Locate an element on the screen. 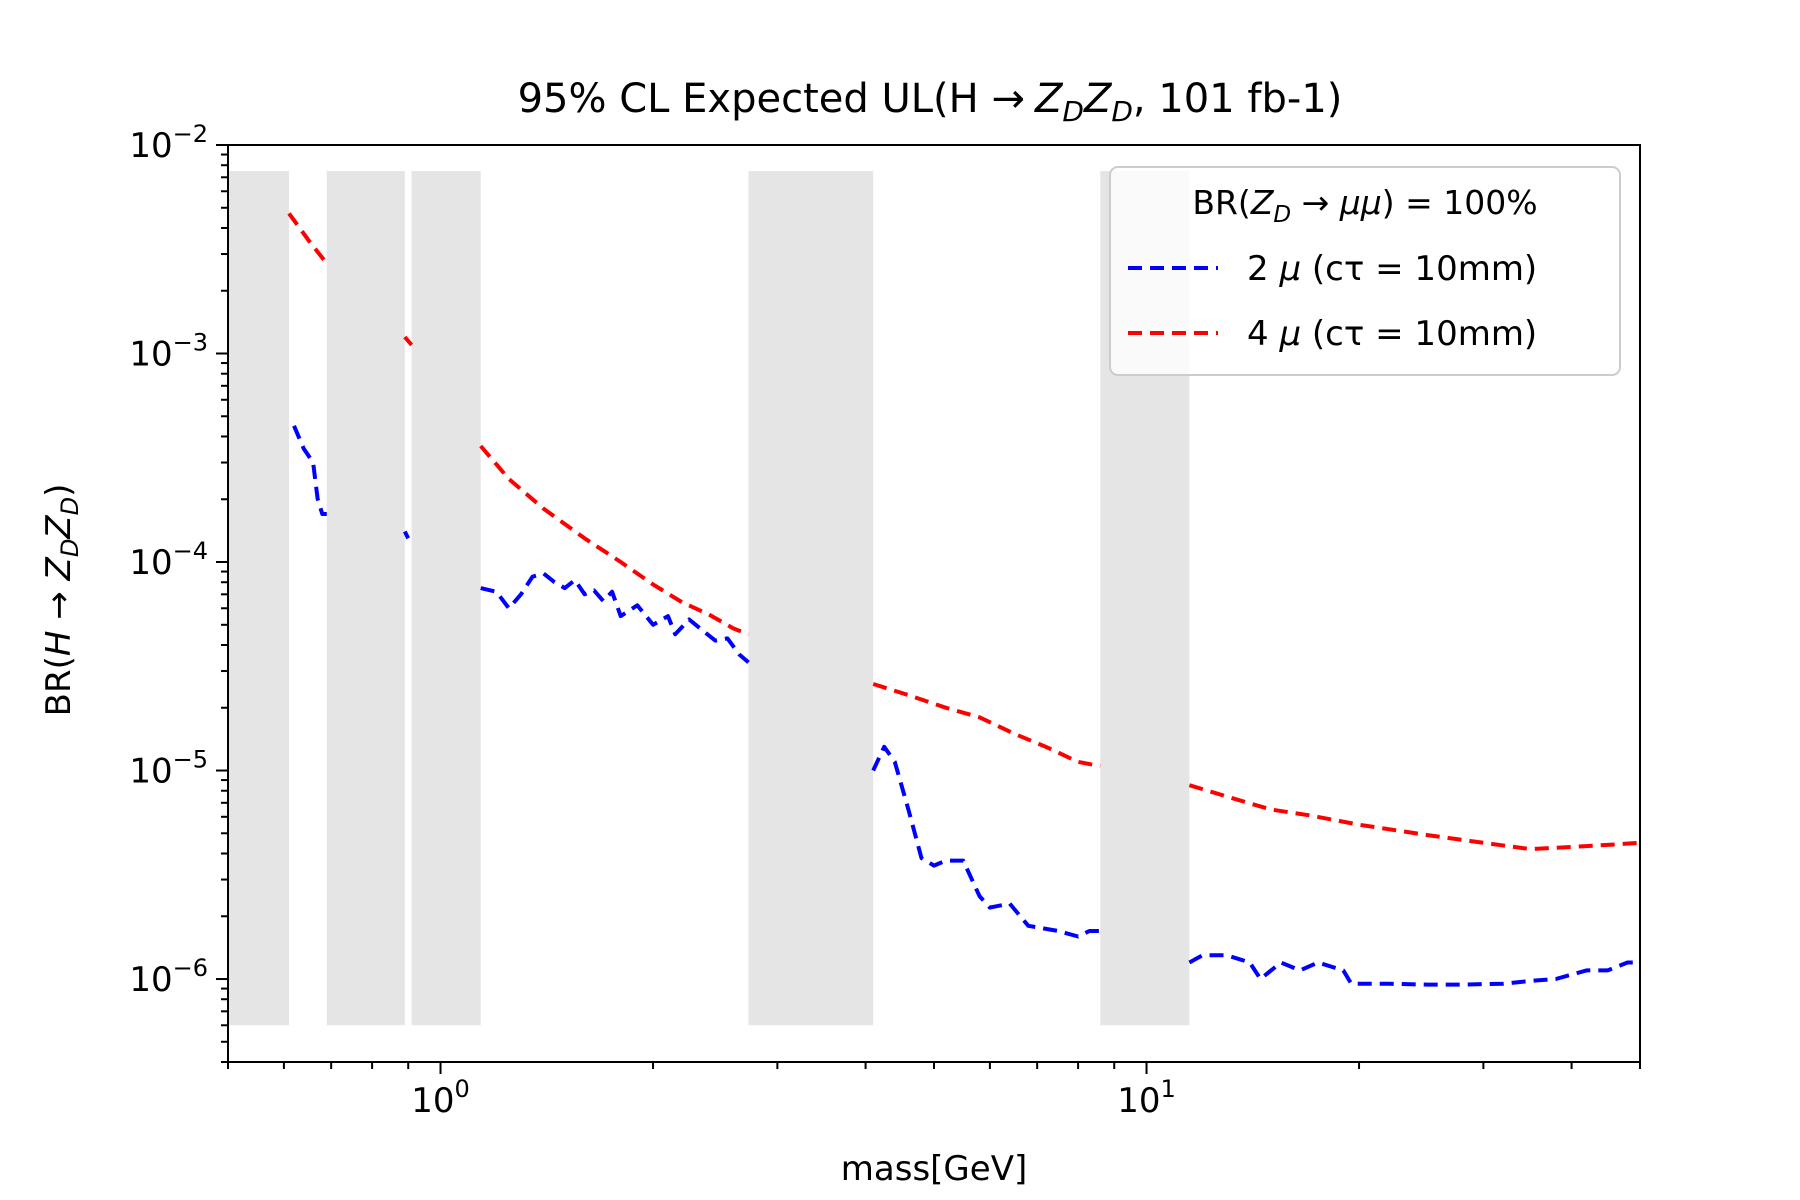 The width and height of the screenshot is (1800, 1200). legend-title-sub: D is located at coordinates (1282, 215).